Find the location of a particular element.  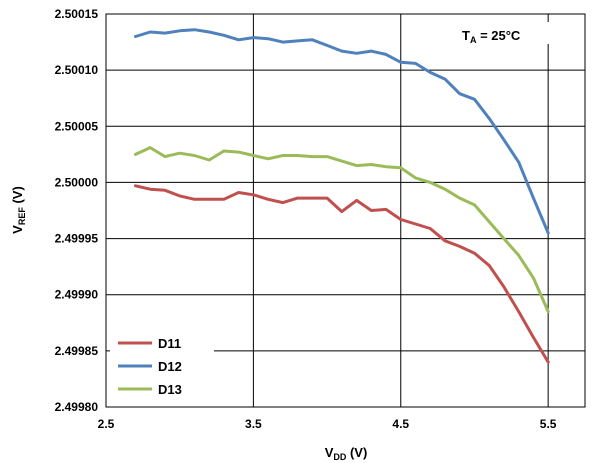

x-tick-labels: 2.5 3.5 4.5 5.5 is located at coordinates (327, 424).